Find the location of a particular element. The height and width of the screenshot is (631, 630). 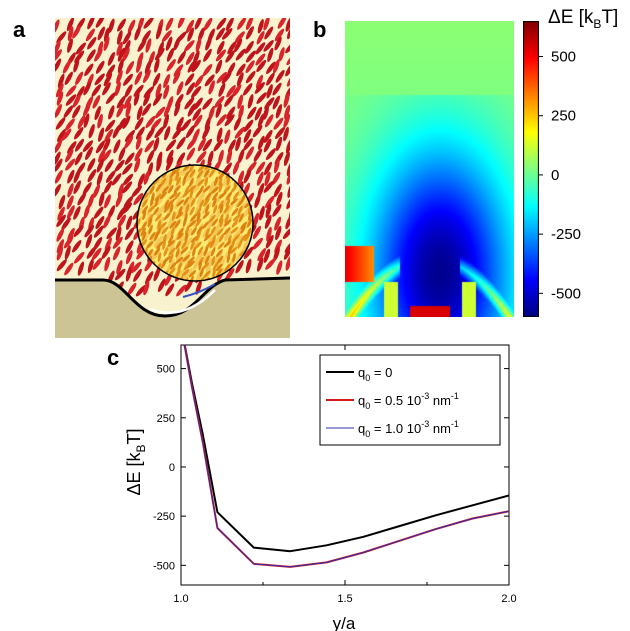

y-tick-label: 500 is located at coordinates (166, 370).